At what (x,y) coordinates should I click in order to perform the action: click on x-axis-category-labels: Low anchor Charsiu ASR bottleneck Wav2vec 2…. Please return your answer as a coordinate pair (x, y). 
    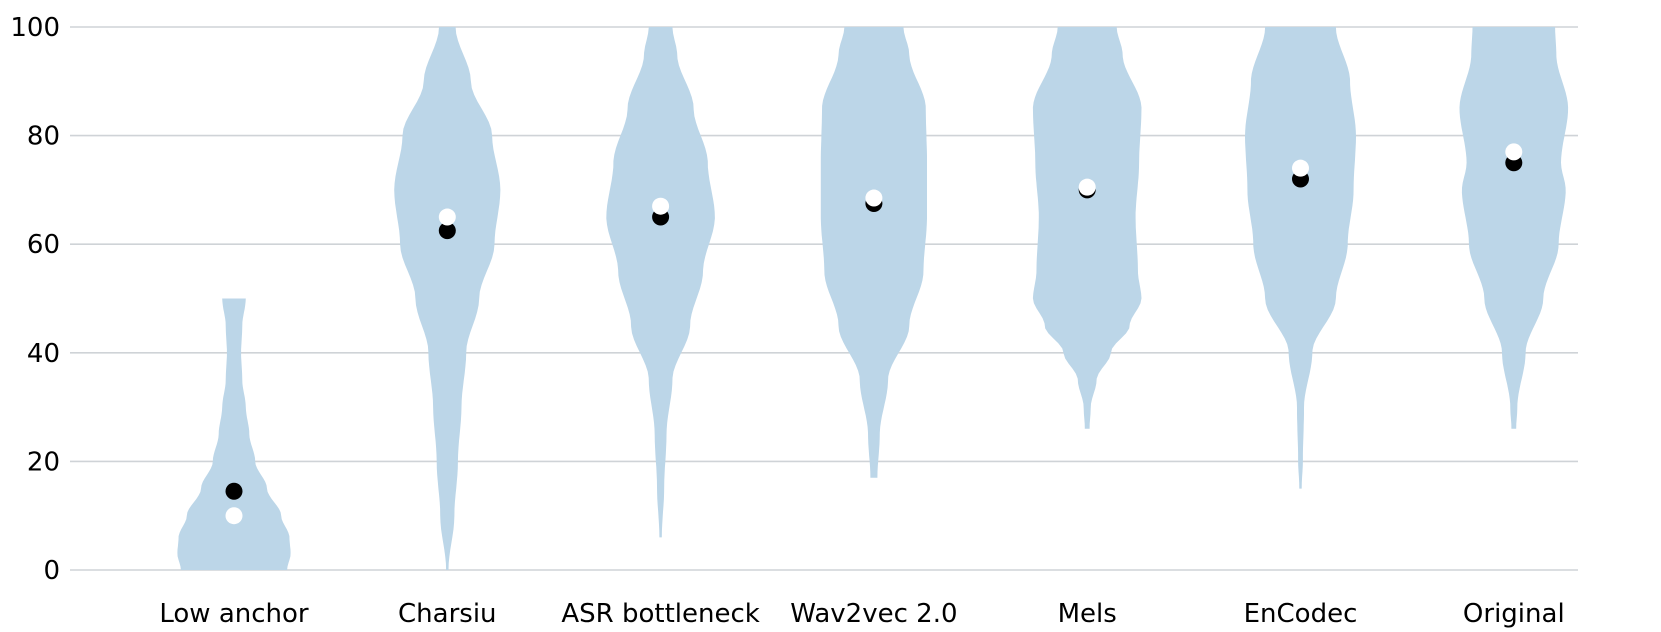
    Looking at the image, I should click on (861, 614).